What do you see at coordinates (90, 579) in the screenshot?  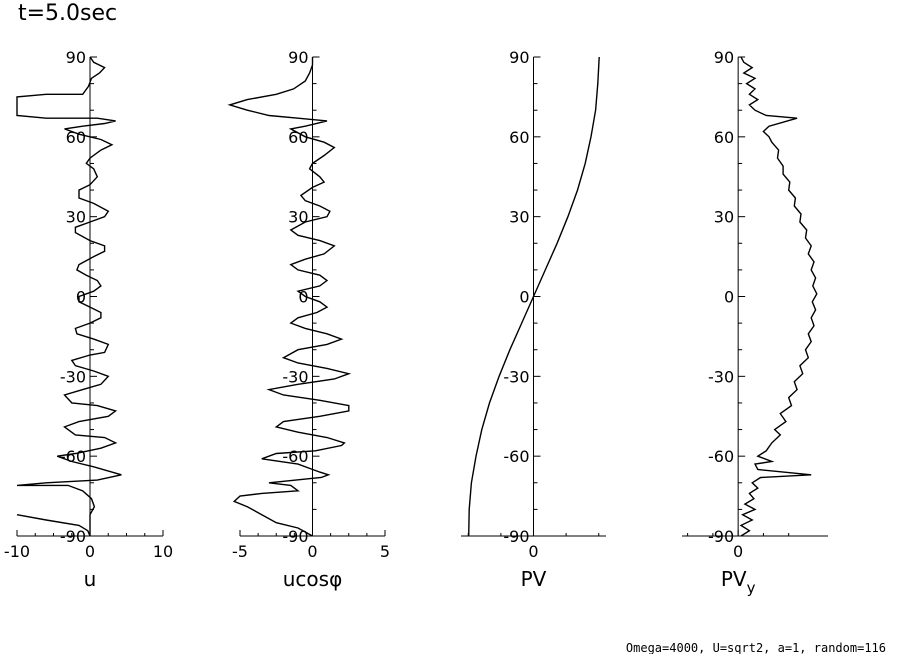 I see `x-axis-label: u` at bounding box center [90, 579].